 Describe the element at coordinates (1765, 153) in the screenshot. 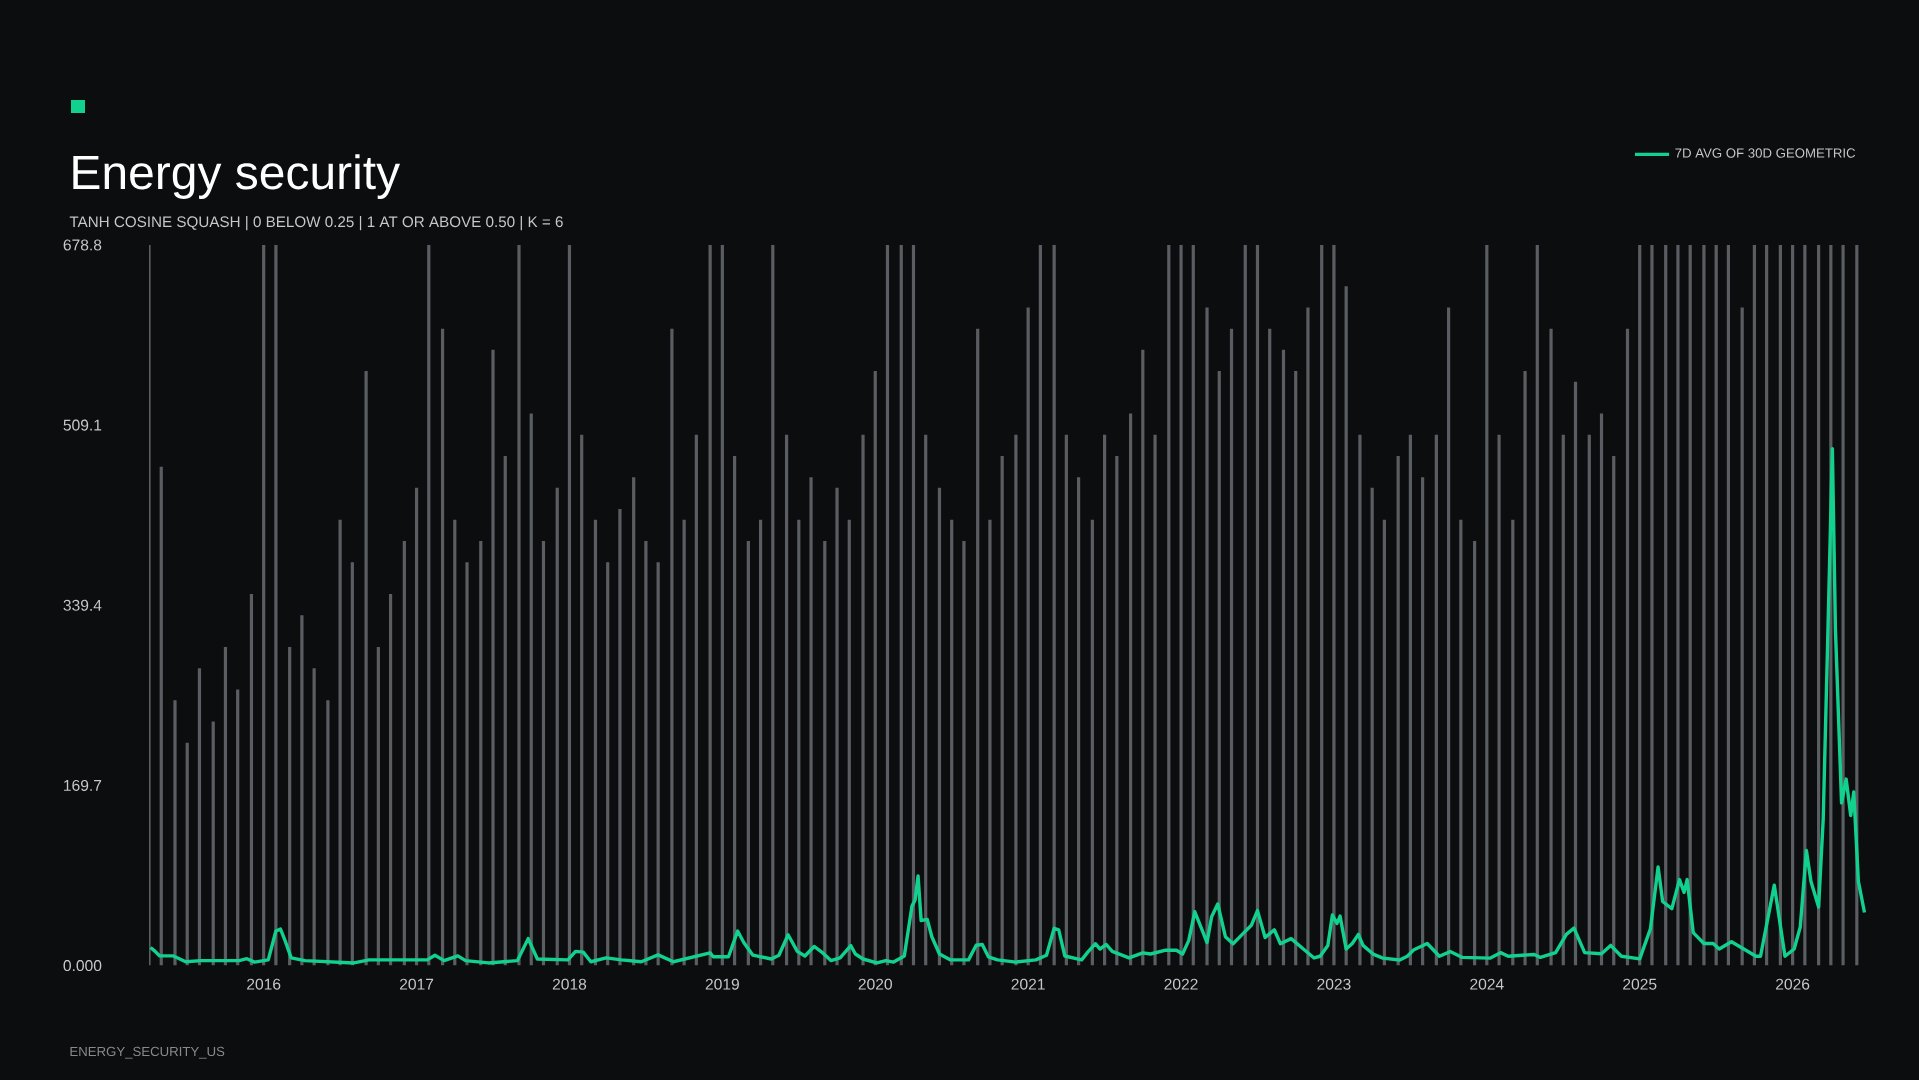

I see `legend-label: 7D AVG OF 30D GEOMETRIC` at that location.